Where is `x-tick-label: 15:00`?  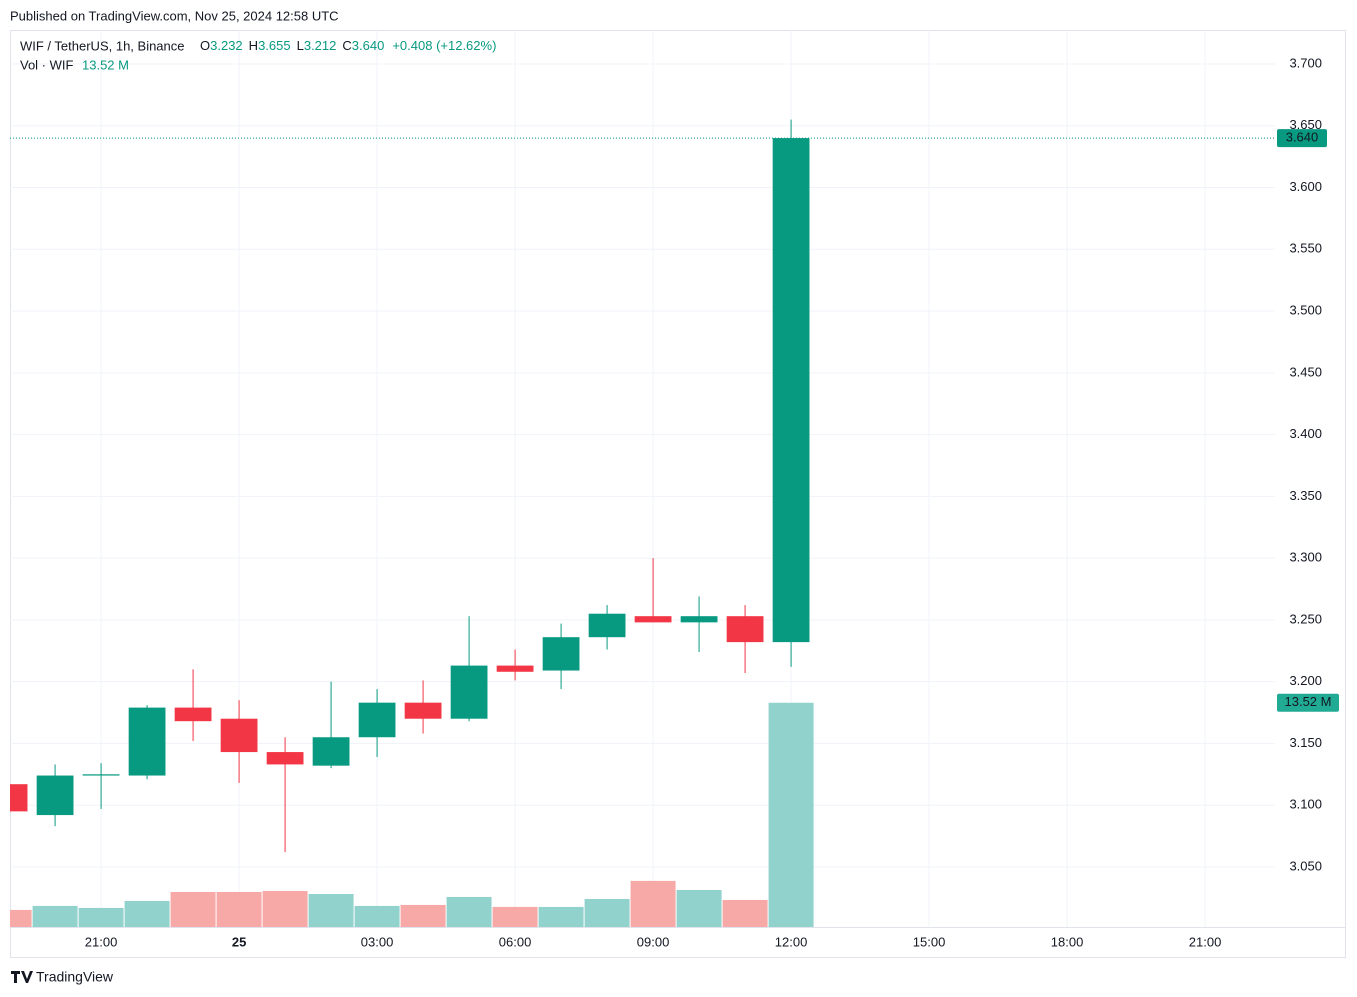
x-tick-label: 15:00 is located at coordinates (929, 941).